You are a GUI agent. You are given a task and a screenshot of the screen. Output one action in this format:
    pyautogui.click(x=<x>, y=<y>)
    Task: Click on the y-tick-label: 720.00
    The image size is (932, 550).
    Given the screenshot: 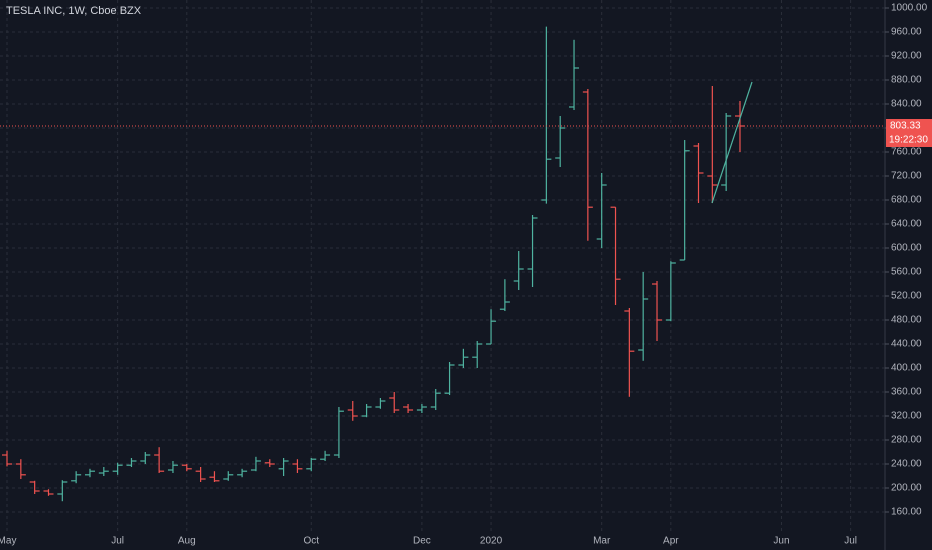 What is the action you would take?
    pyautogui.click(x=906, y=176)
    